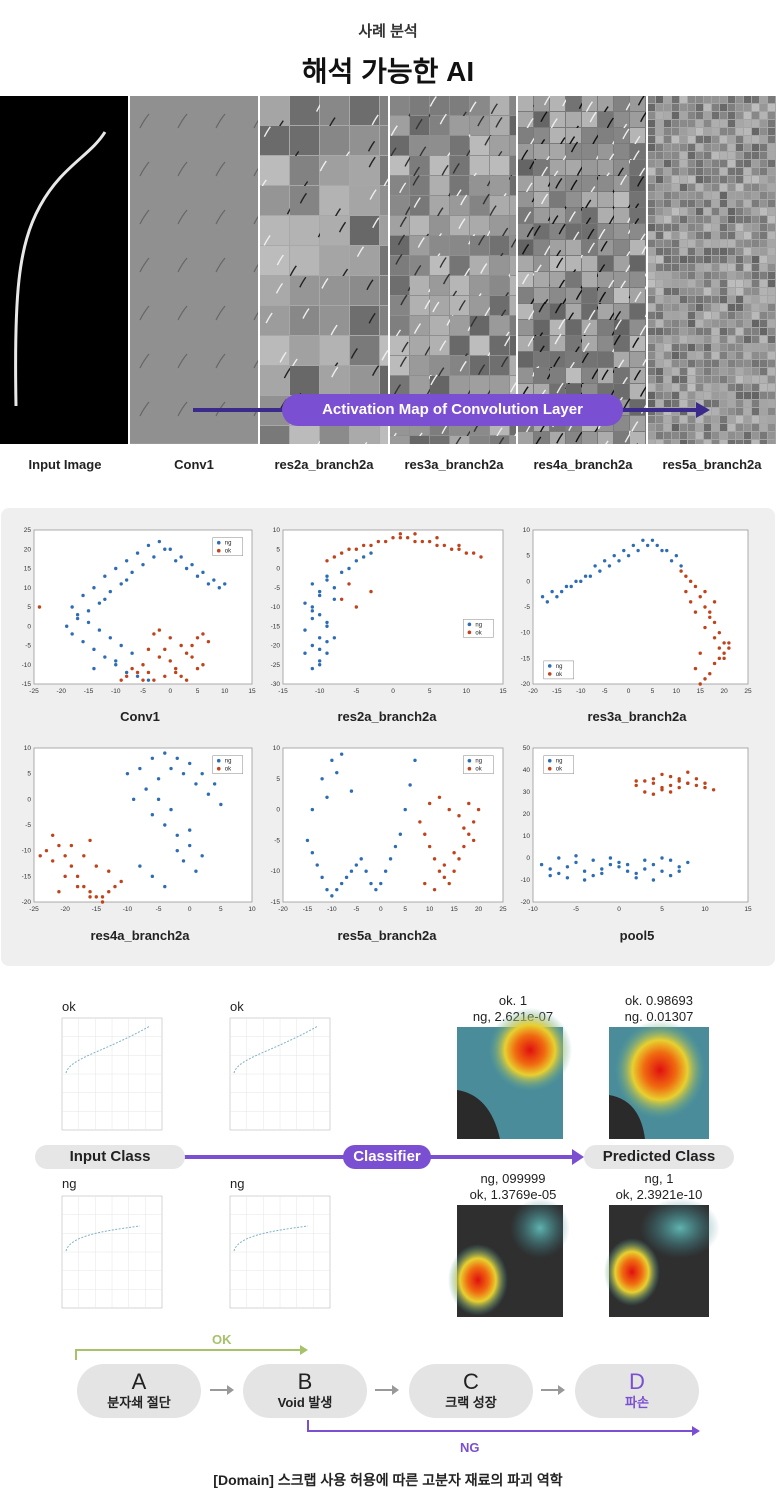 Image resolution: width=776 pixels, height=1500 pixels. Describe the element at coordinates (513, 1000) in the screenshot. I see `prob-ok-1-line1: ok. 1` at that location.